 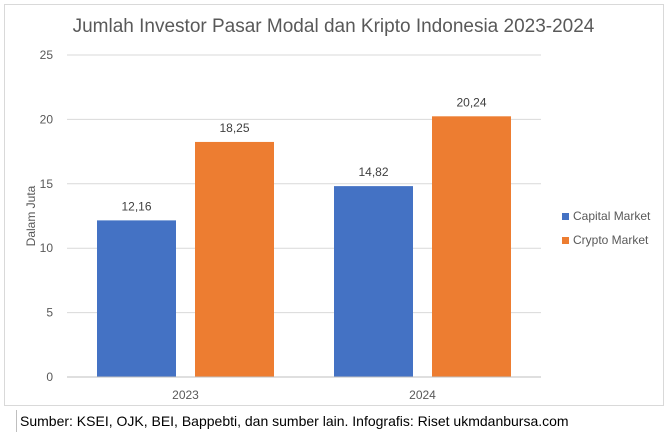 What do you see at coordinates (565, 240) in the screenshot?
I see `legend-swatch-crypto-market` at bounding box center [565, 240].